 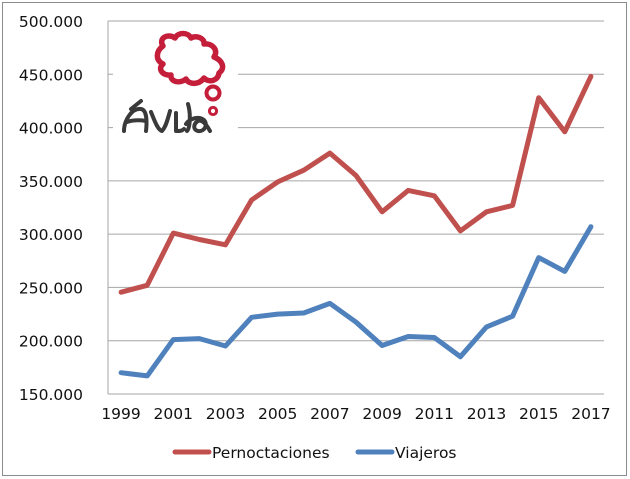 I want to click on legend: Pernoctaciones Viajeros, so click(x=314, y=453).